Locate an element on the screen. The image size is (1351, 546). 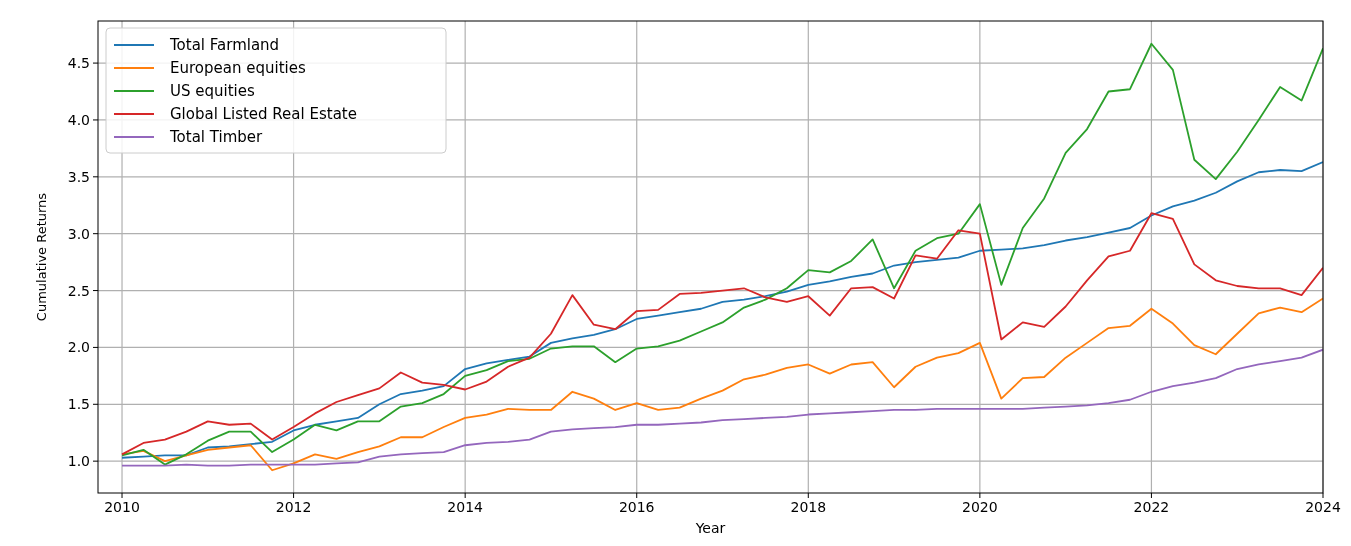
y-tick-label: 1.0 is located at coordinates (78, 461).